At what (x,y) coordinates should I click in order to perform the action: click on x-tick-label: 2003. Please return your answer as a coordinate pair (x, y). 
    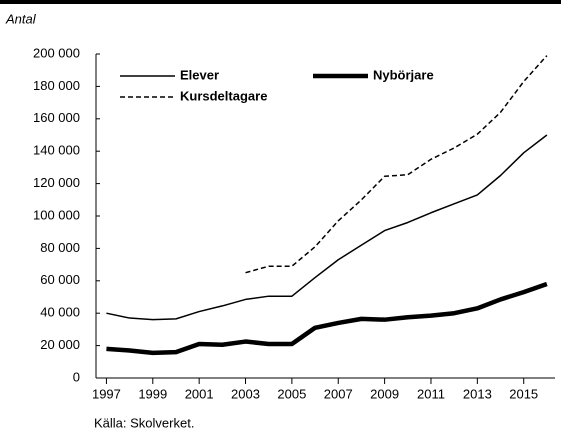
    Looking at the image, I should click on (245, 393).